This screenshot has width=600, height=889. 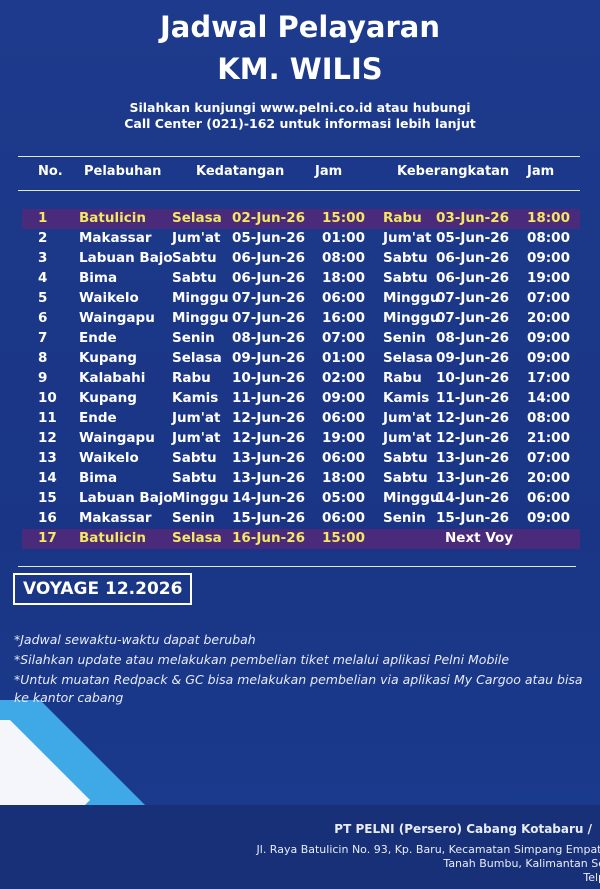 What do you see at coordinates (473, 238) in the screenshot?
I see `cell: 05-Jun-26` at bounding box center [473, 238].